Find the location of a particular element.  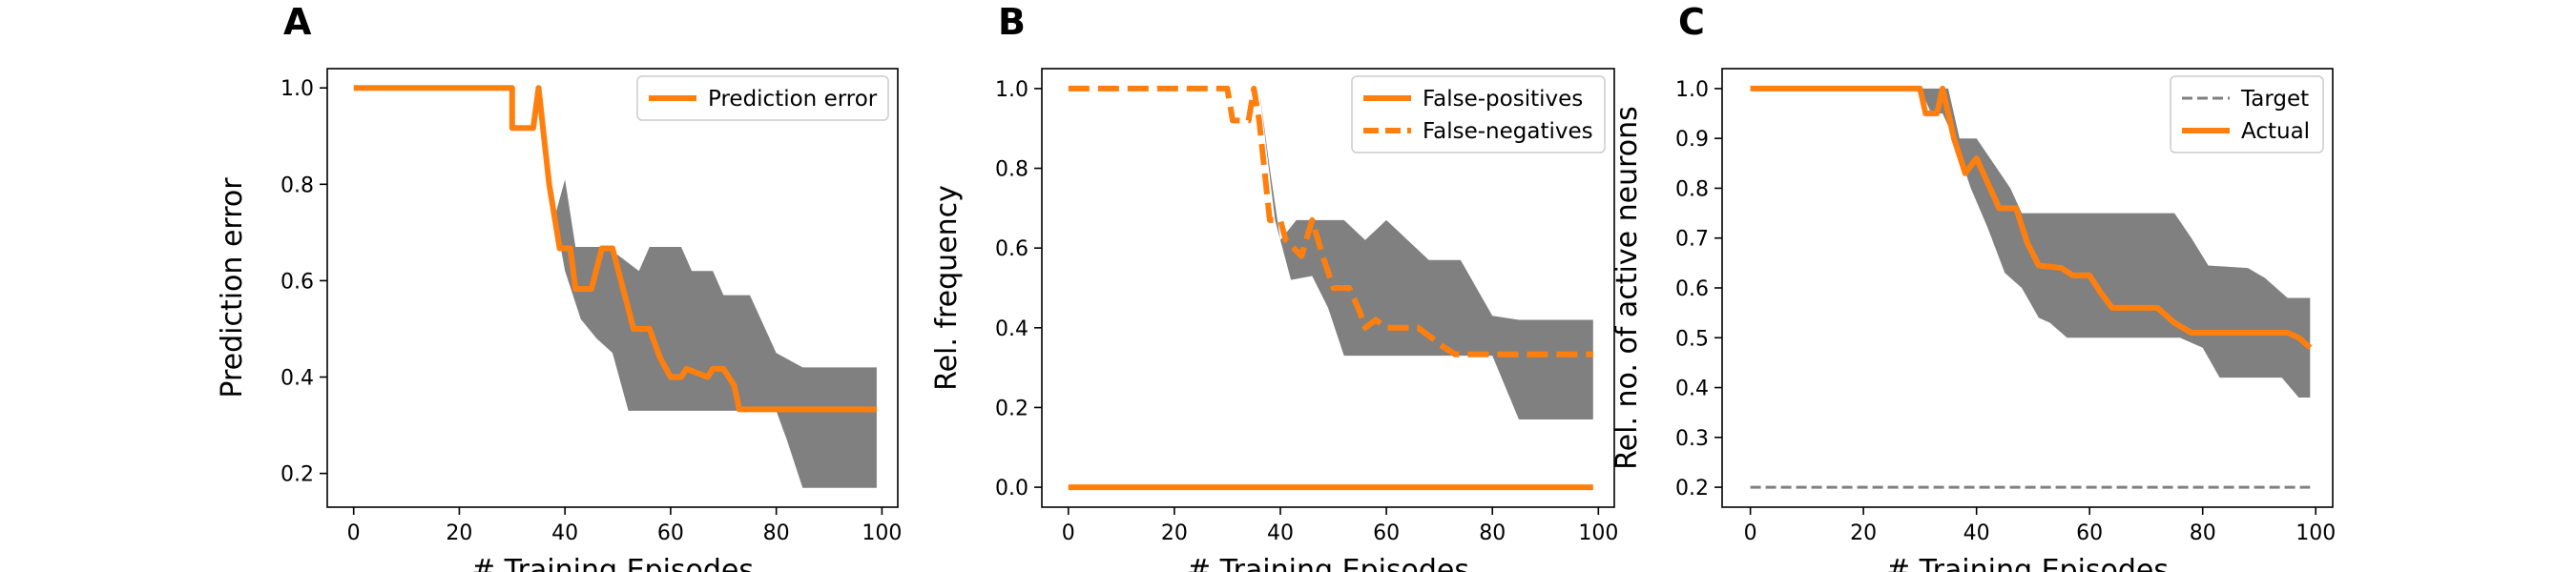

y-axis-label: Rel. no. of active neurons is located at coordinates (1627, 288).